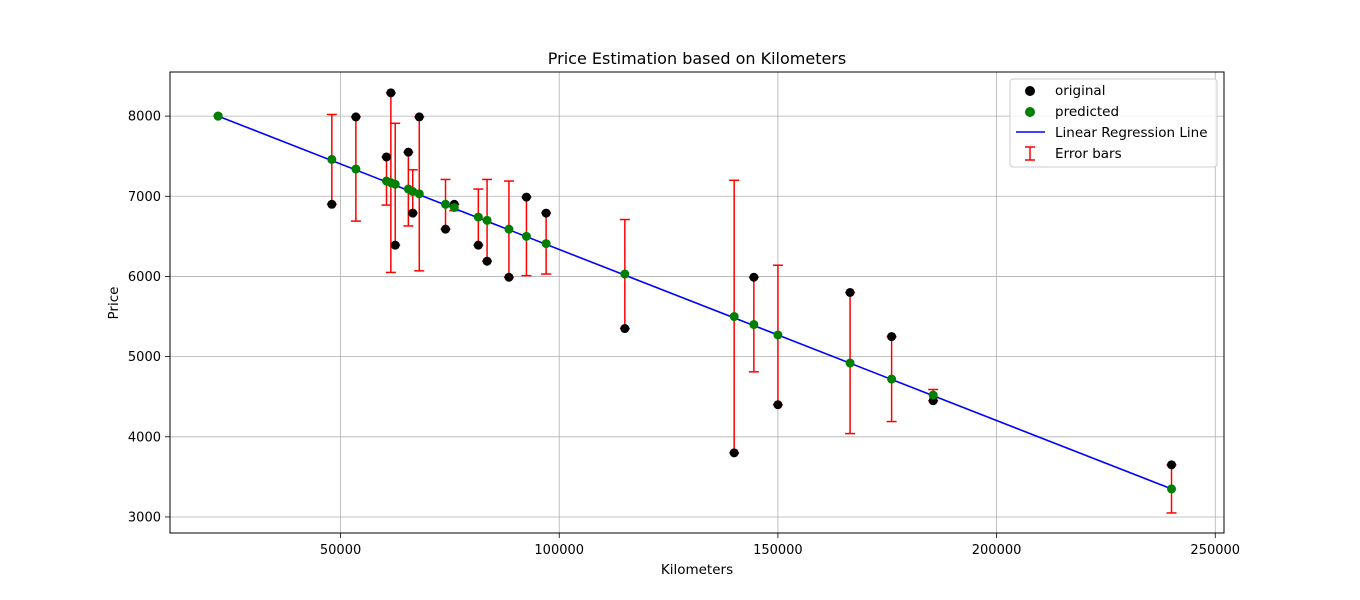 The width and height of the screenshot is (1360, 600). What do you see at coordinates (1087, 112) in the screenshot?
I see `legend-predicted-label: predicted` at bounding box center [1087, 112].